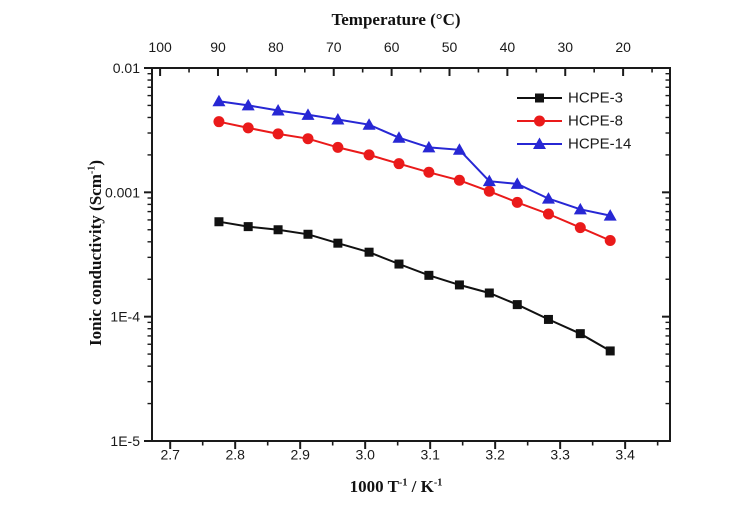 The width and height of the screenshot is (746, 515). I want to click on y-axis-title: Ionic conductivity (Scm-1), so click(96, 253).